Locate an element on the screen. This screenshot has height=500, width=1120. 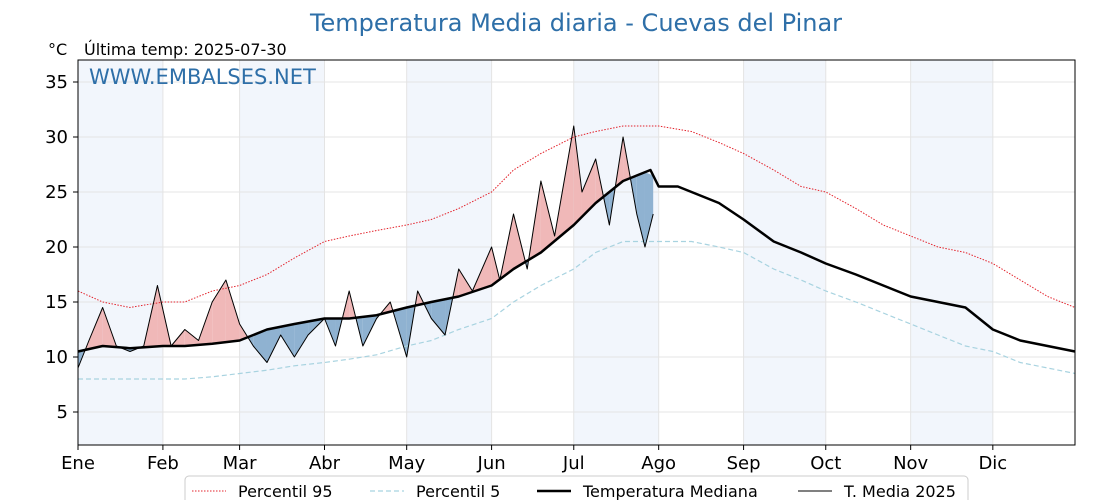
y-tick-label: 25 is located at coordinates (56, 192).